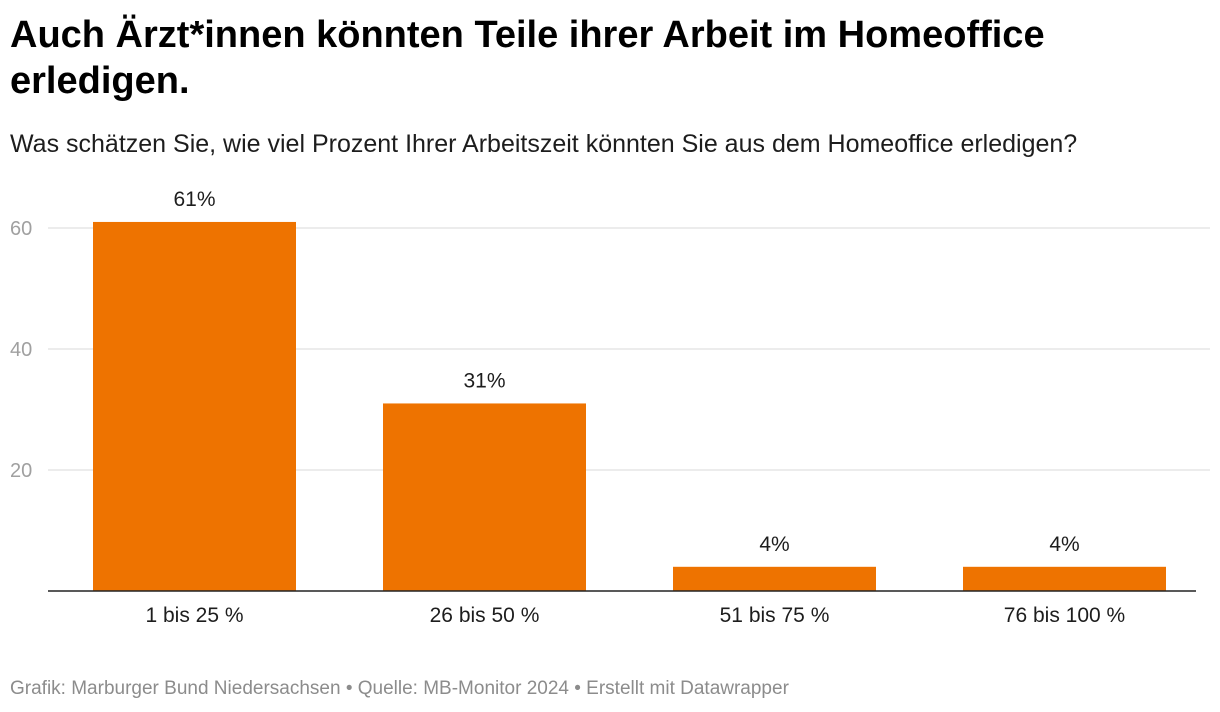 Image resolution: width=1220 pixels, height=712 pixels. What do you see at coordinates (21, 229) in the screenshot?
I see `y-tick-label: 60` at bounding box center [21, 229].